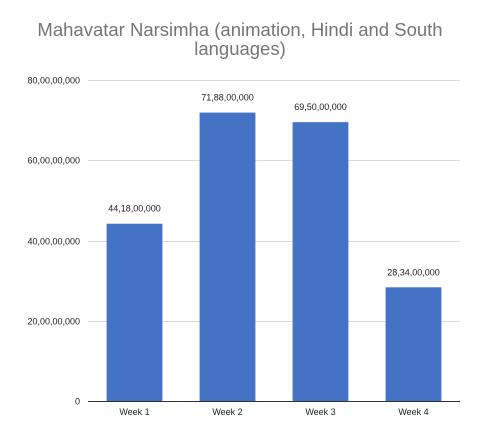 The height and width of the screenshot is (437, 480). Describe the element at coordinates (227, 412) in the screenshot. I see `x-tick-label: Week 2` at that location.